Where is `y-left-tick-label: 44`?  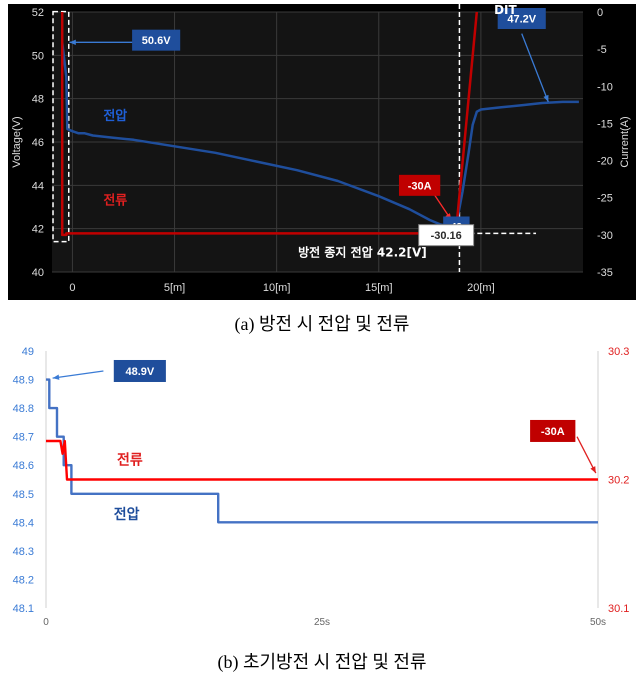
y-left-tick-label: 44 is located at coordinates (38, 186).